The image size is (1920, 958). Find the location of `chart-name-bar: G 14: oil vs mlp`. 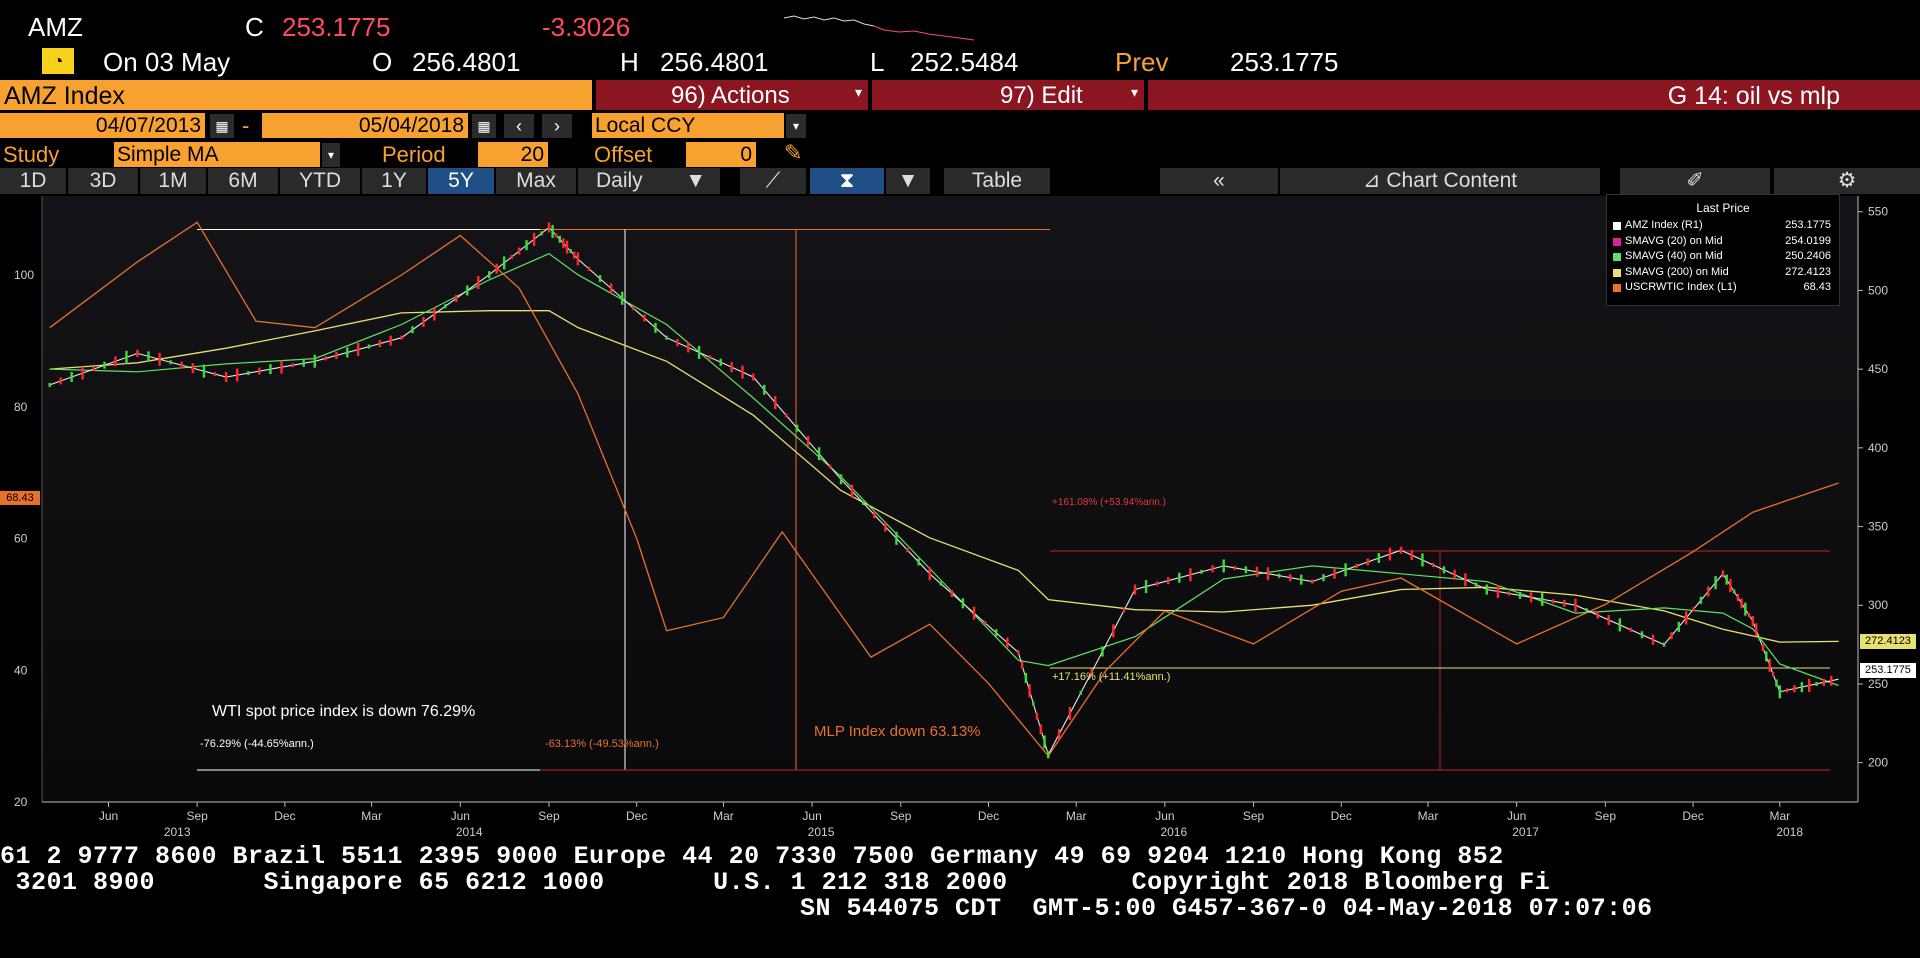

chart-name-bar: G 14: oil vs mlp is located at coordinates (1534, 95).